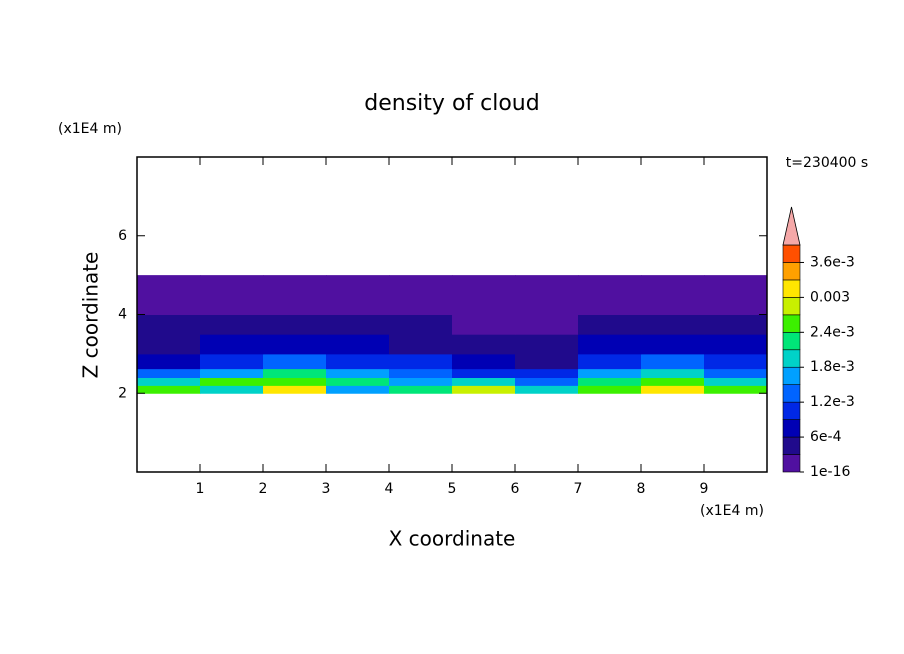 The height and width of the screenshot is (654, 904). I want to click on x-unit: (x1E4 m), so click(732, 511).